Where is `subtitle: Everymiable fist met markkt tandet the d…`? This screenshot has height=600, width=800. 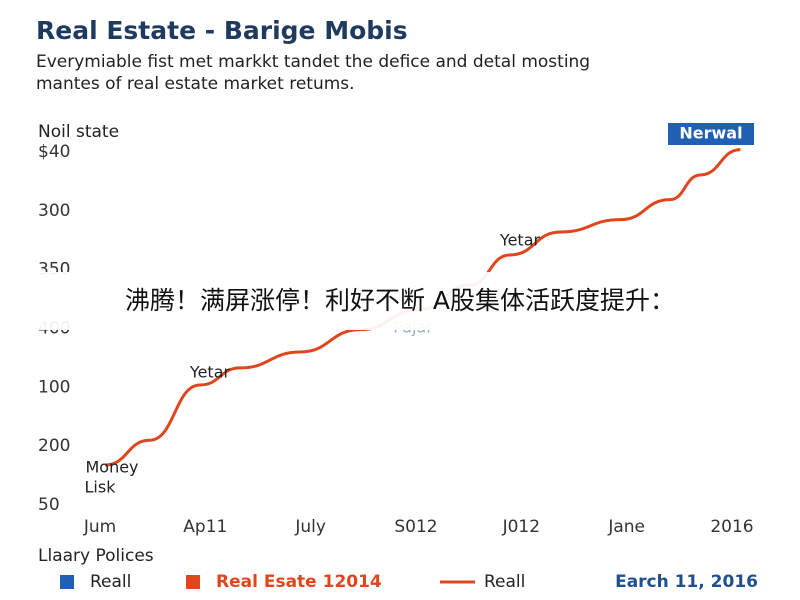 subtitle: Everymiable fist met markkt tandet the d… is located at coordinates (313, 62).